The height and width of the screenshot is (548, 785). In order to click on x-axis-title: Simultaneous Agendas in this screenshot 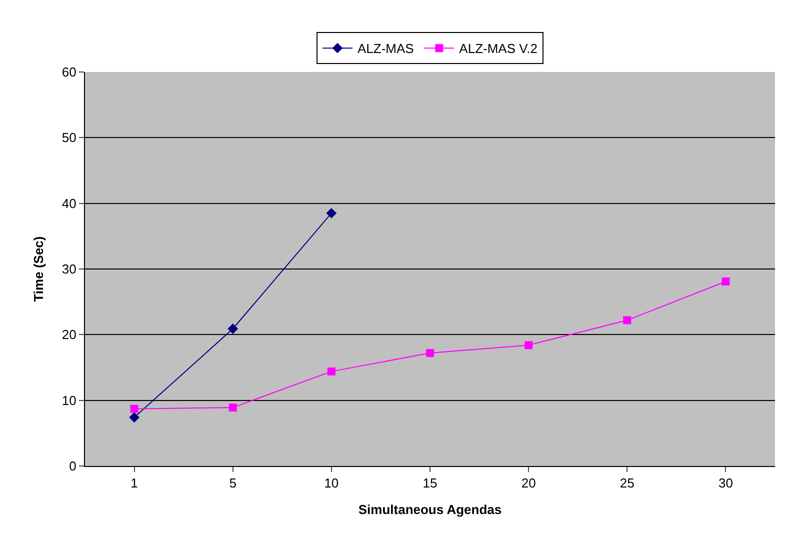, I will do `click(430, 510)`.